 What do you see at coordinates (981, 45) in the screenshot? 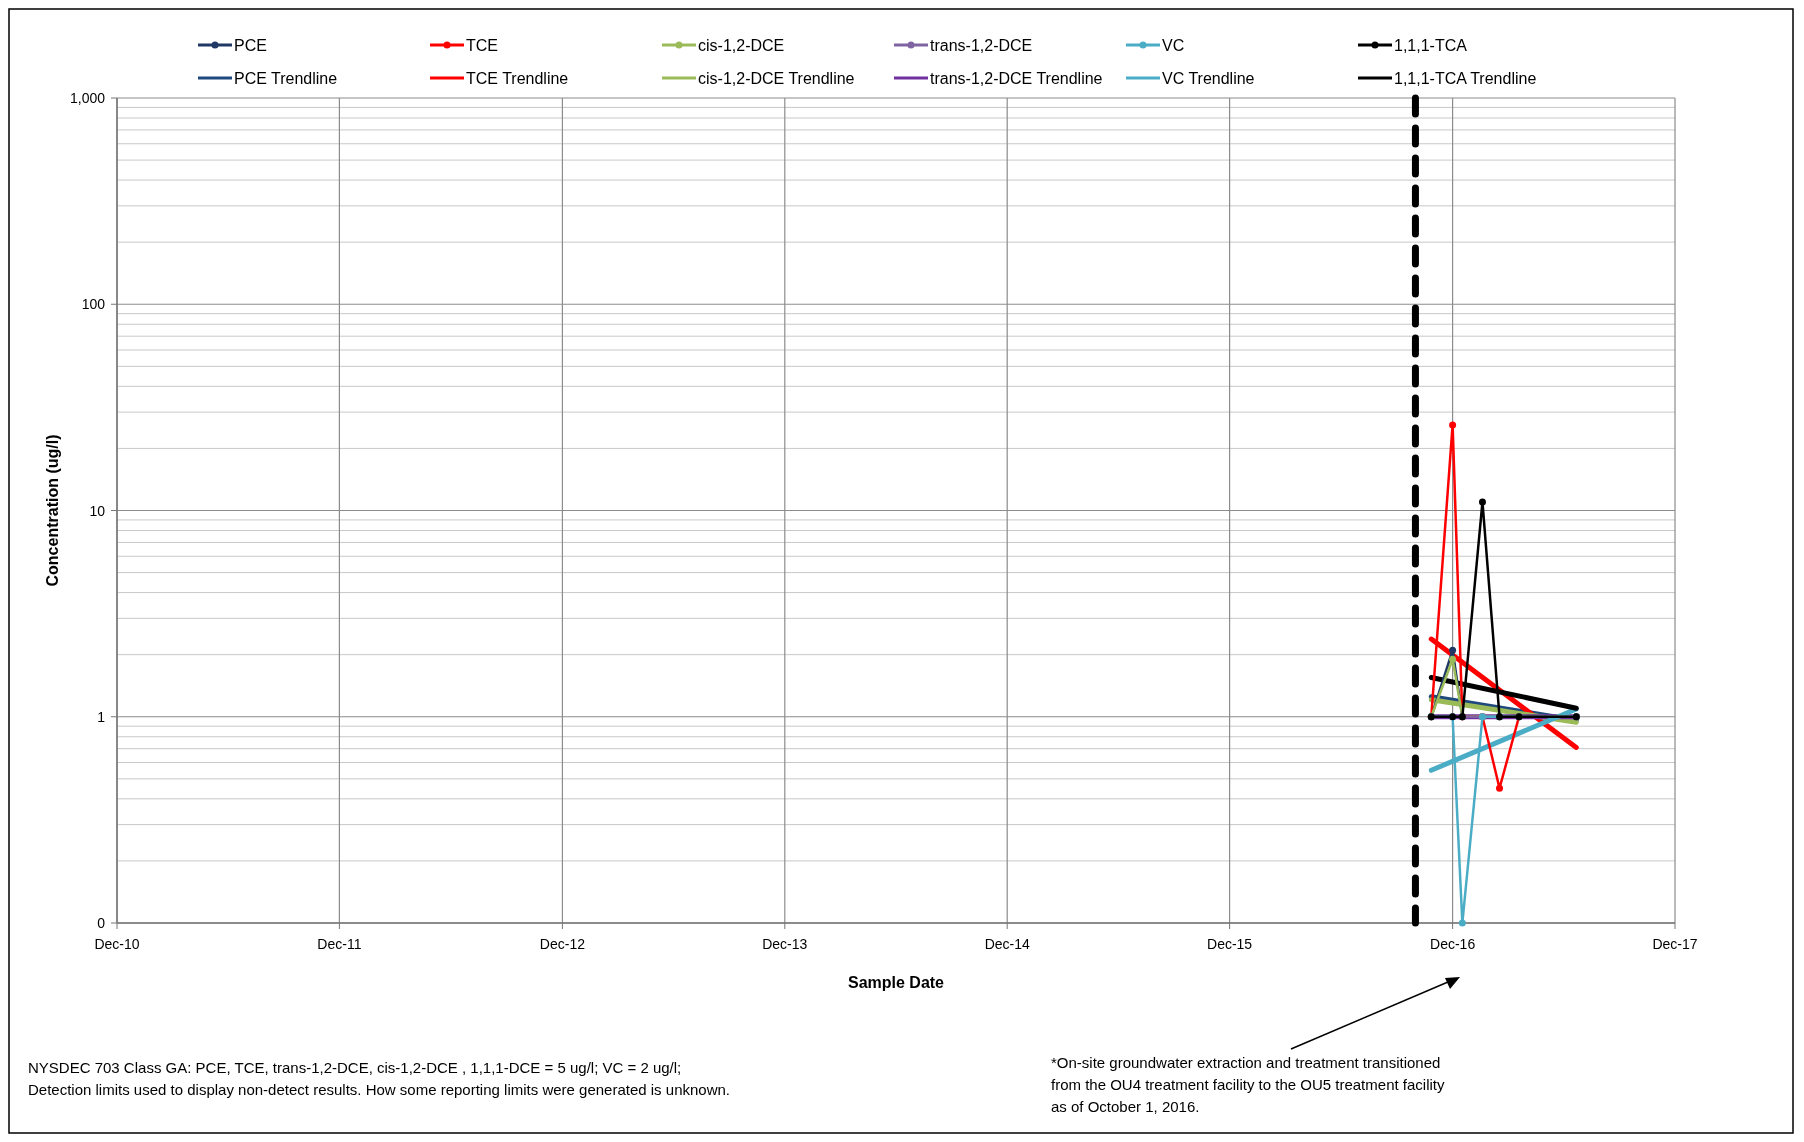
I see `legend-label: trans-1,2-DCE` at bounding box center [981, 45].